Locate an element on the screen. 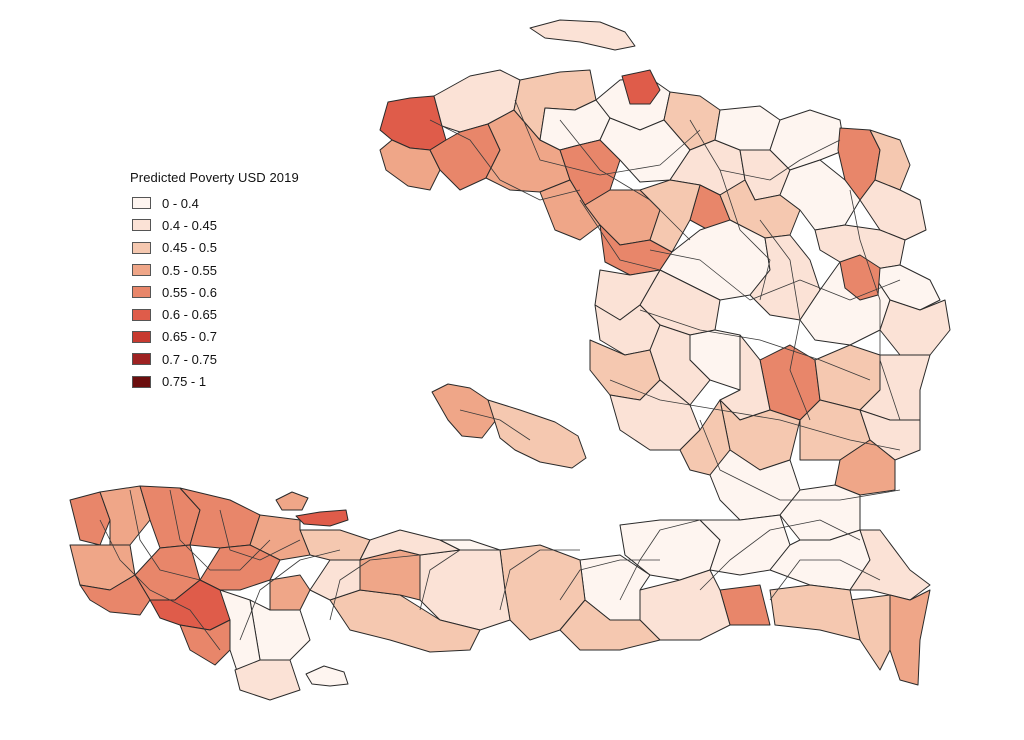 Image resolution: width=1024 pixels, height=740 pixels. legend-label: 0 - 0.4 is located at coordinates (180, 203).